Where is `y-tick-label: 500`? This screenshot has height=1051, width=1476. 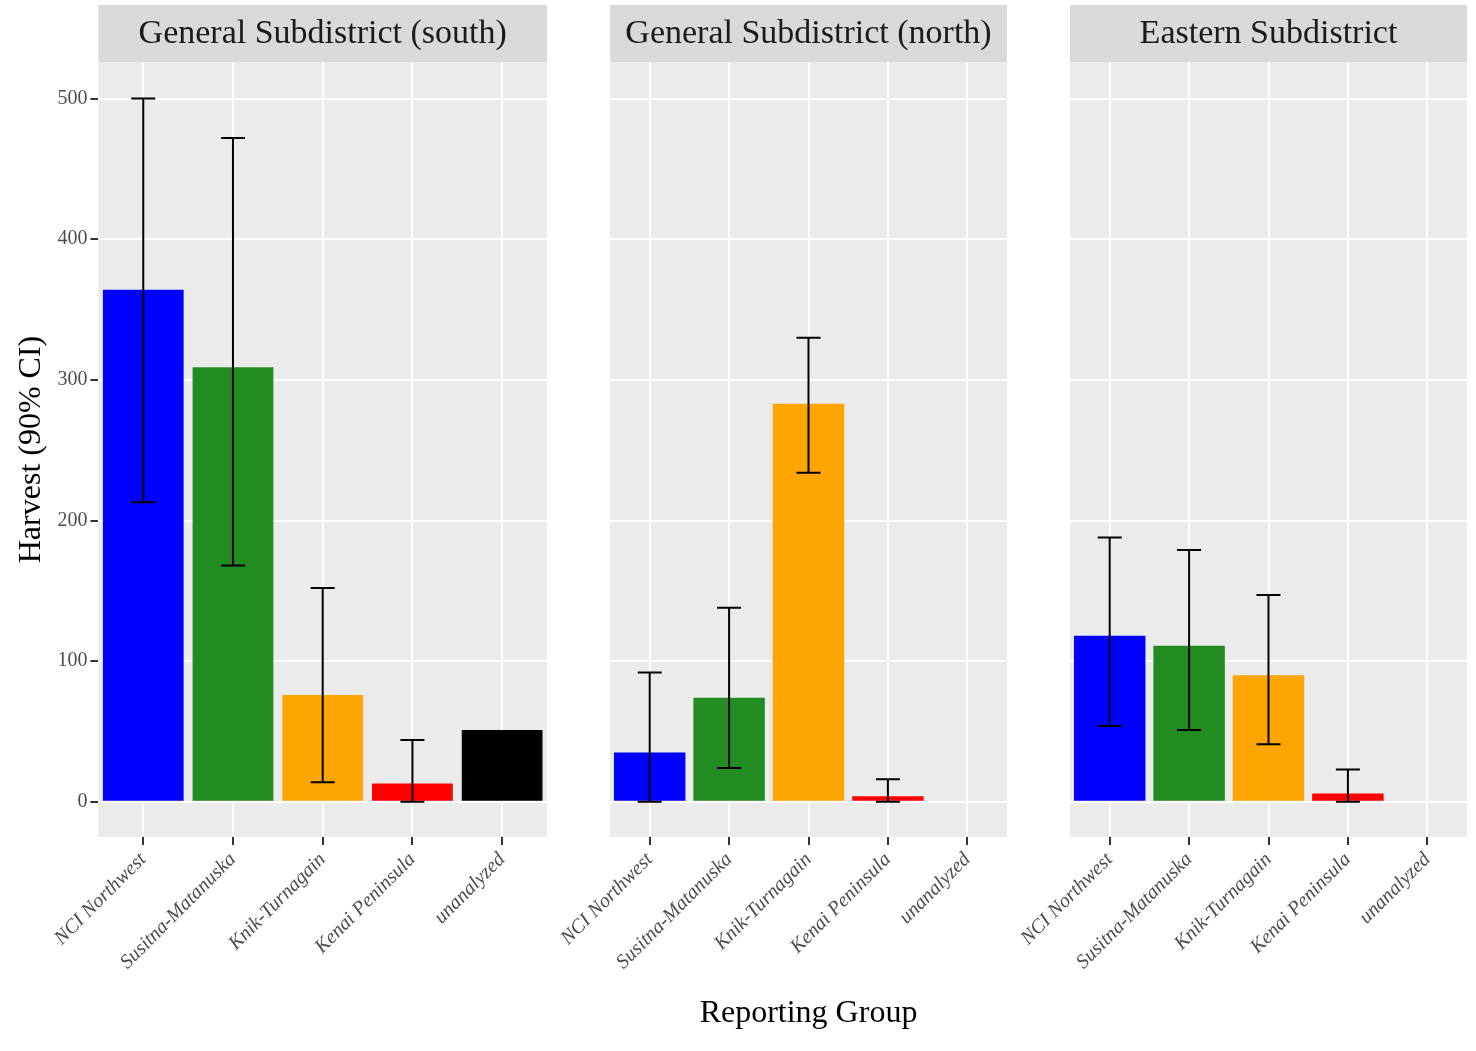 y-tick-label: 500 is located at coordinates (72, 96).